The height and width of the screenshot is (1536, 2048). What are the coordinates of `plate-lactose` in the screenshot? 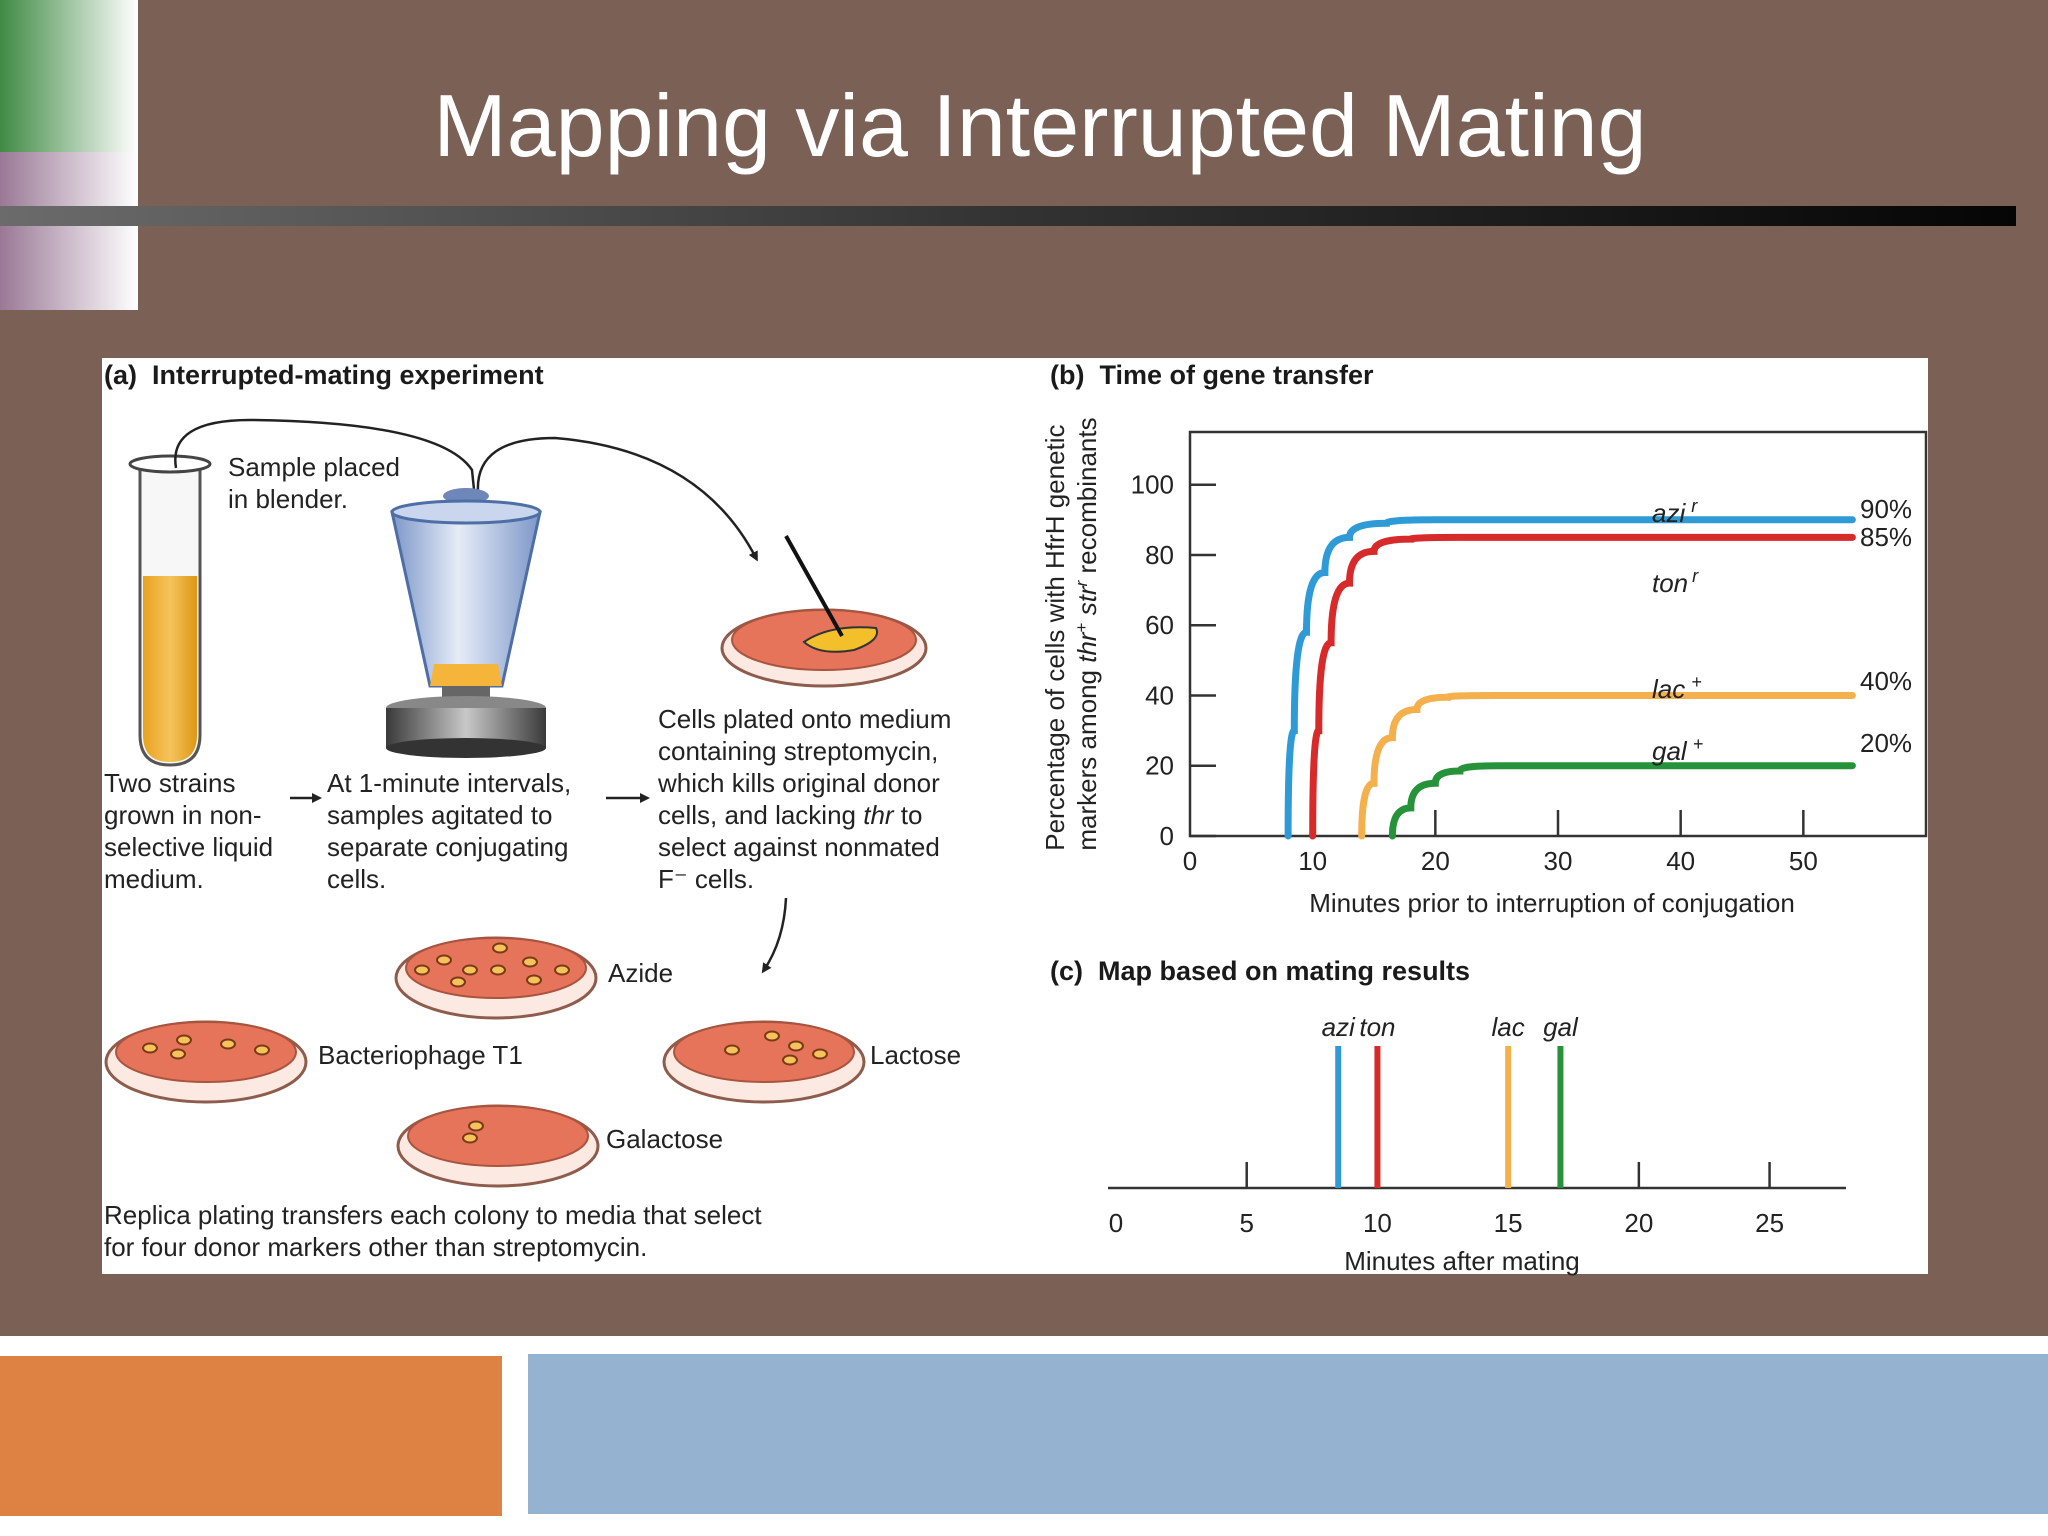 It's located at (764, 1062).